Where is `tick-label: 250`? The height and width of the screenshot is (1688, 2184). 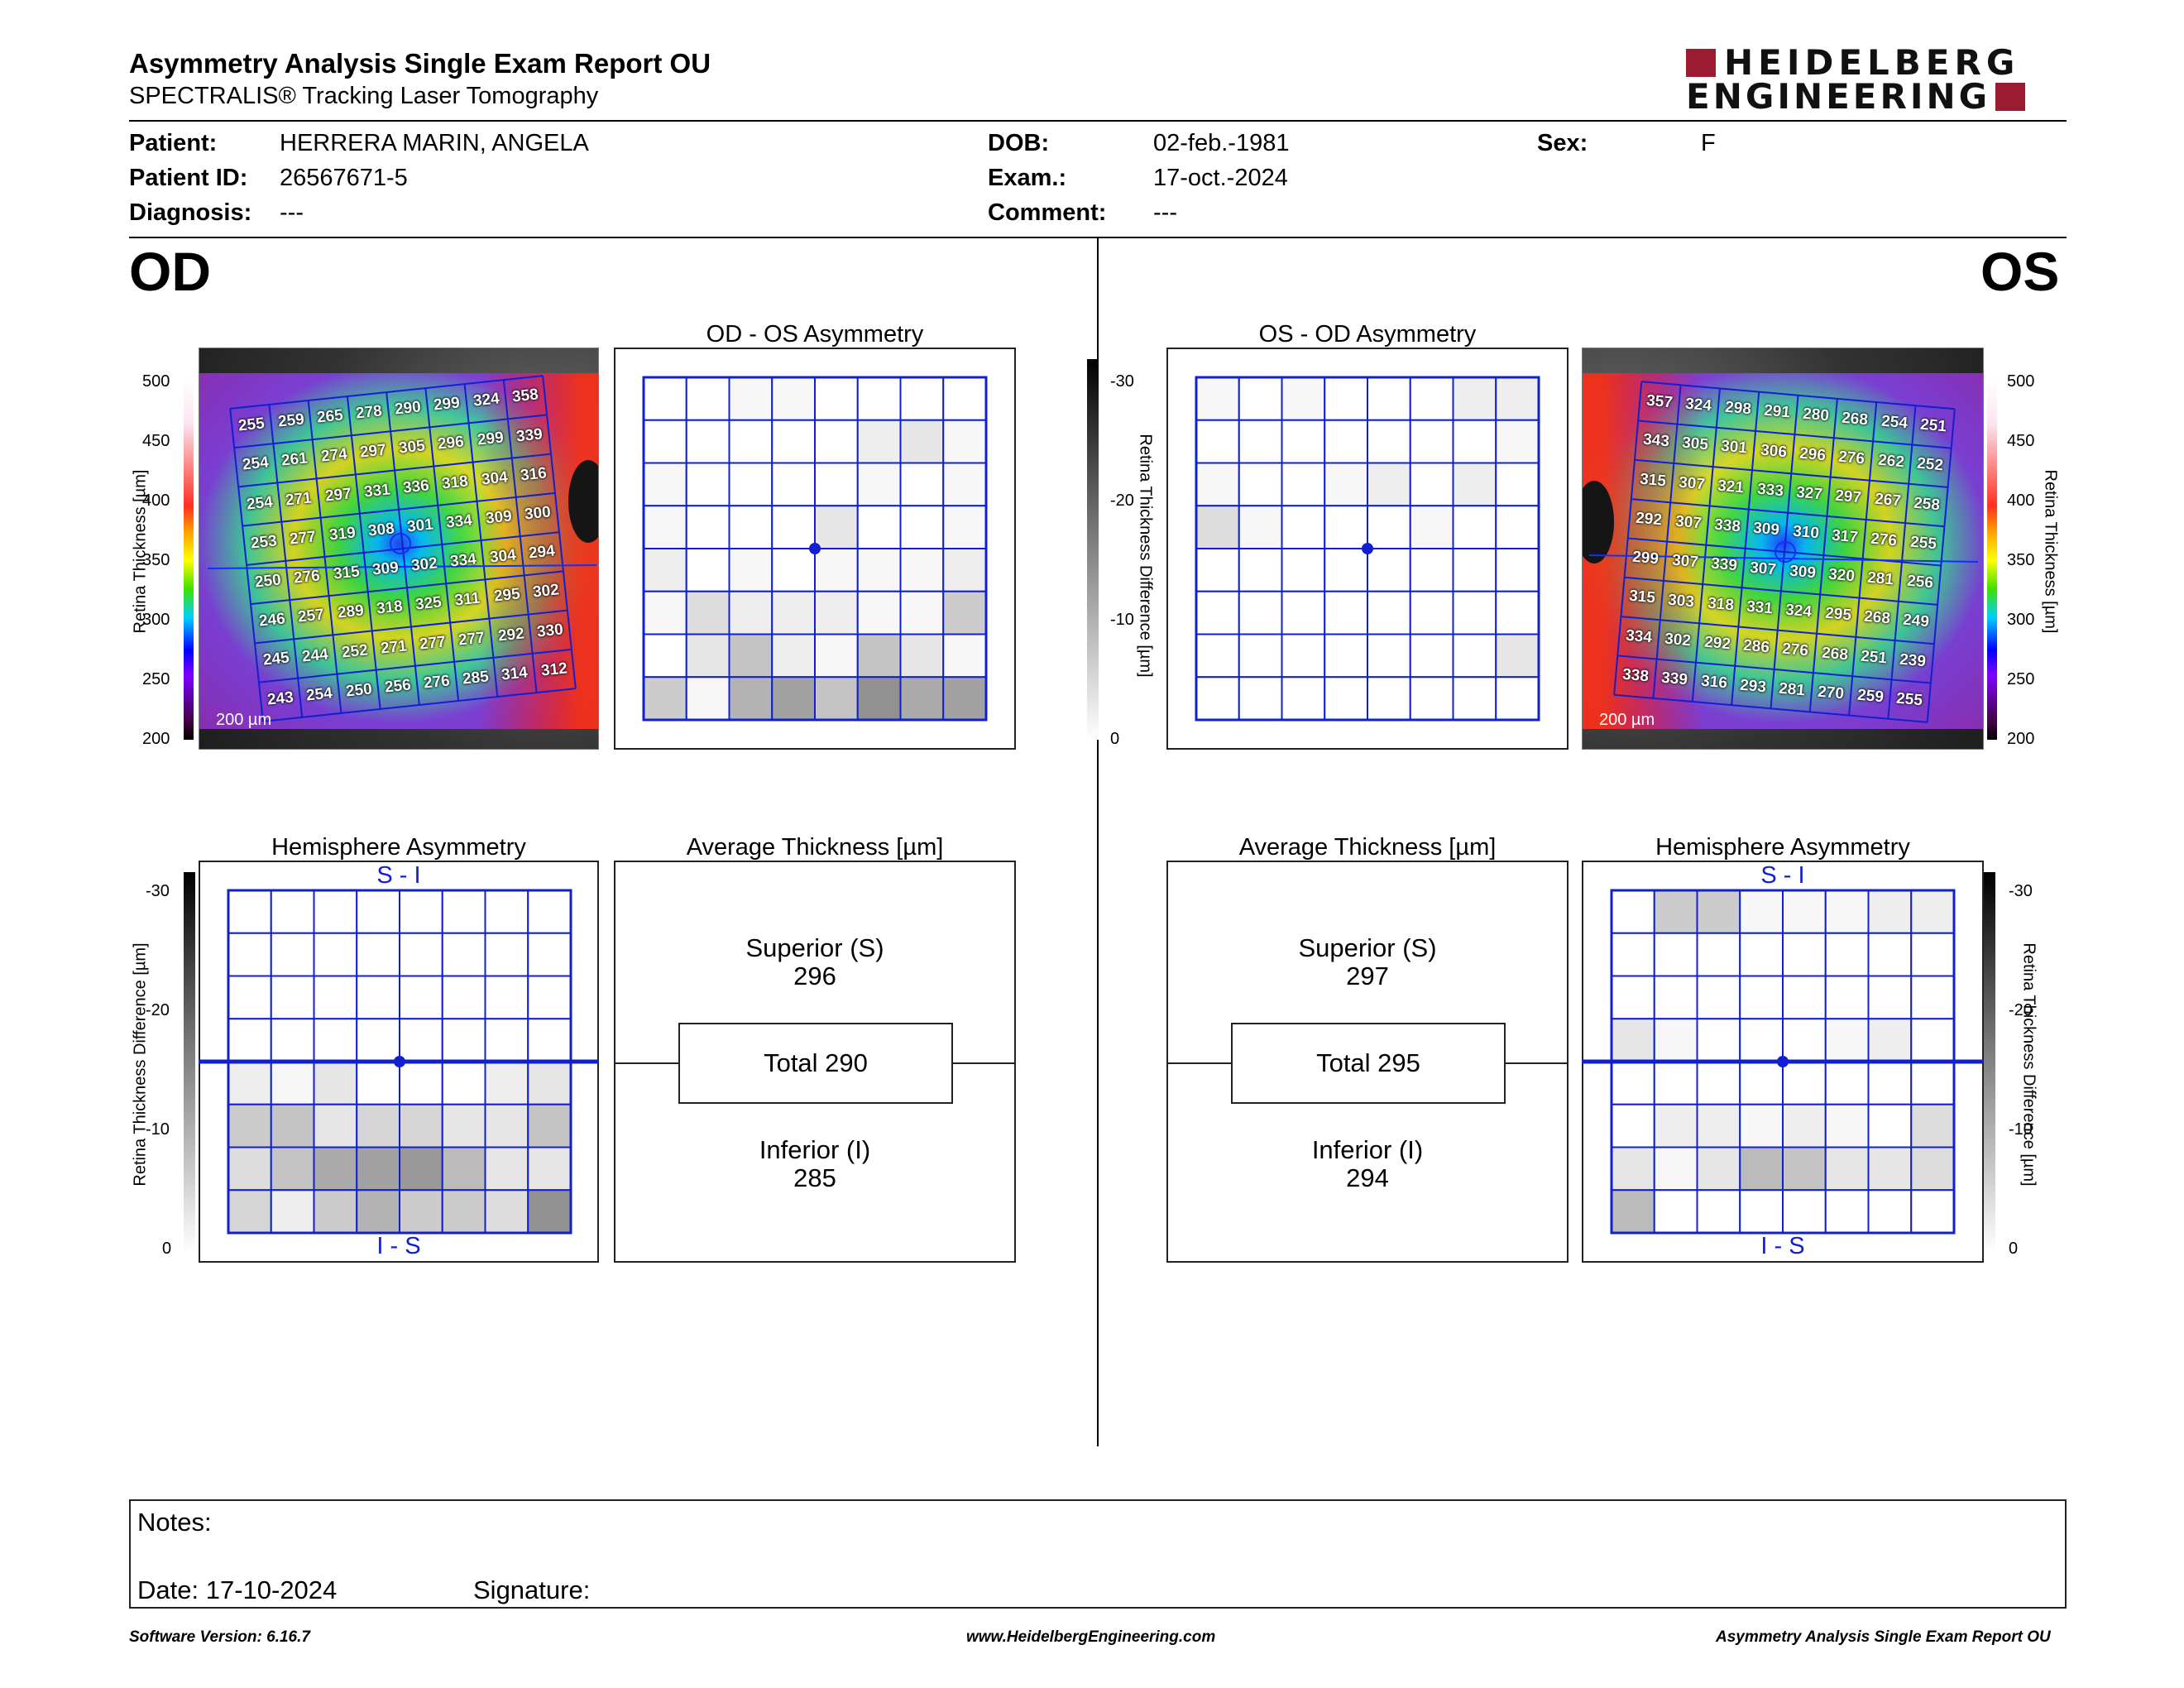
tick-label: 250 is located at coordinates (156, 679).